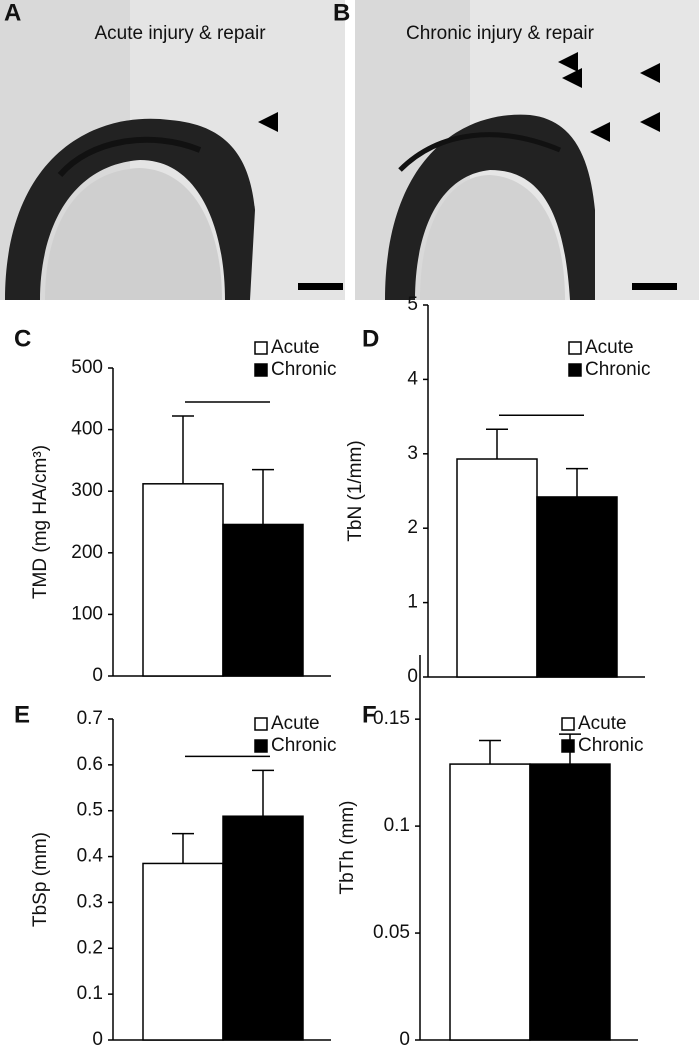  Describe the element at coordinates (412, 378) in the screenshot. I see `y-tick-label: 4` at that location.